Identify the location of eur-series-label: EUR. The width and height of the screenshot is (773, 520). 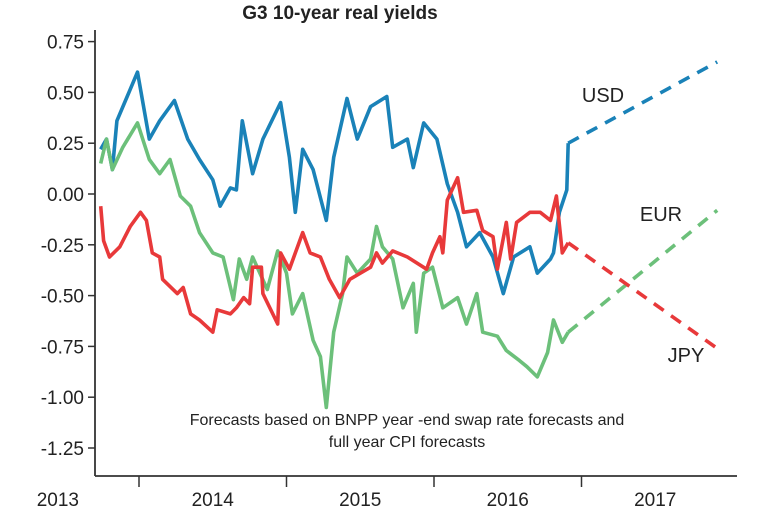
(661, 215).